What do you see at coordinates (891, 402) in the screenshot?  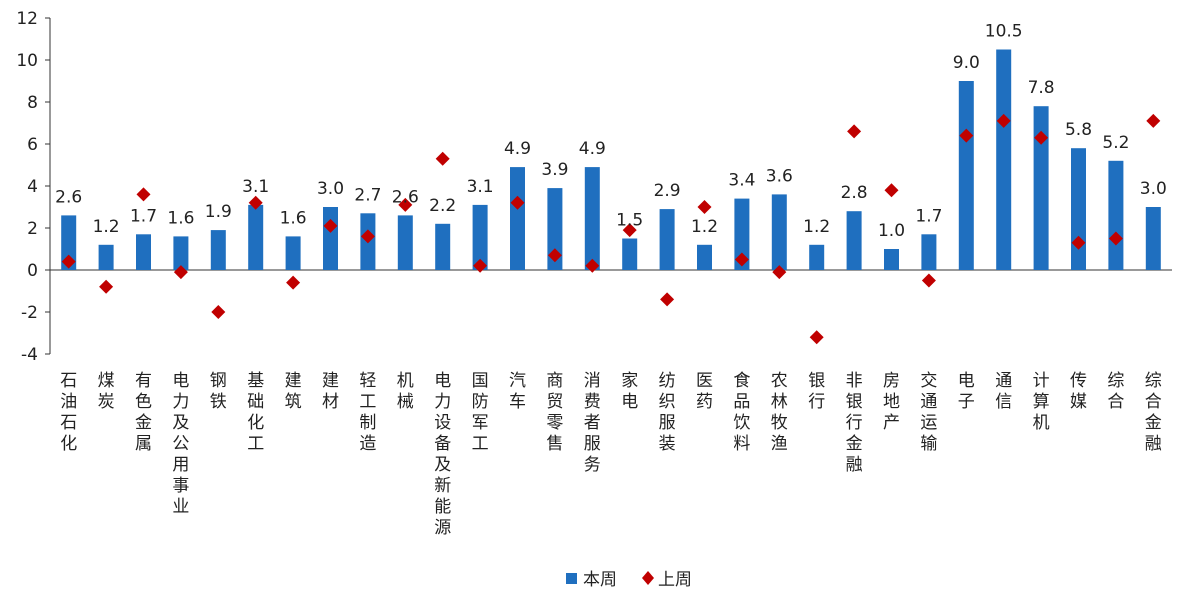 I see `x-category-char: 地` at bounding box center [891, 402].